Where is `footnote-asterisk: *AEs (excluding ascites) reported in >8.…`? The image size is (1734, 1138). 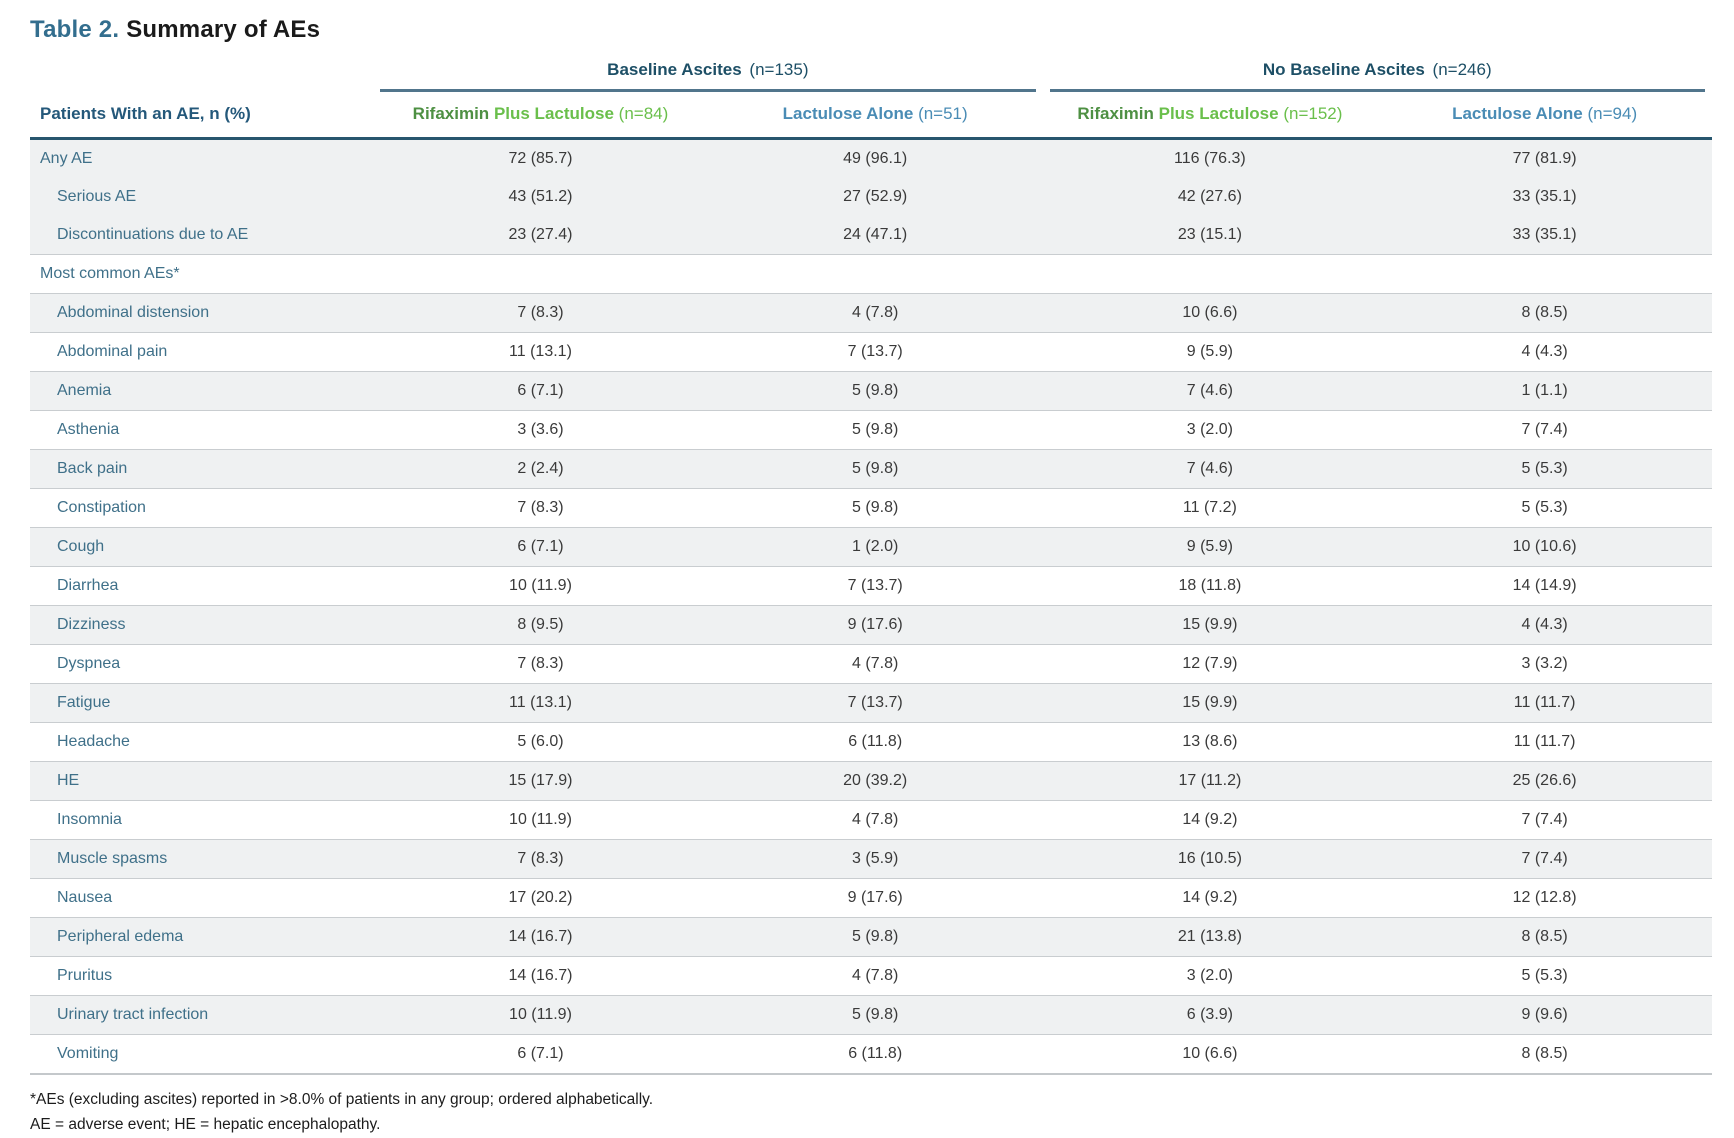 footnote-asterisk: *AEs (excluding ascites) reported in >8.… is located at coordinates (342, 1099).